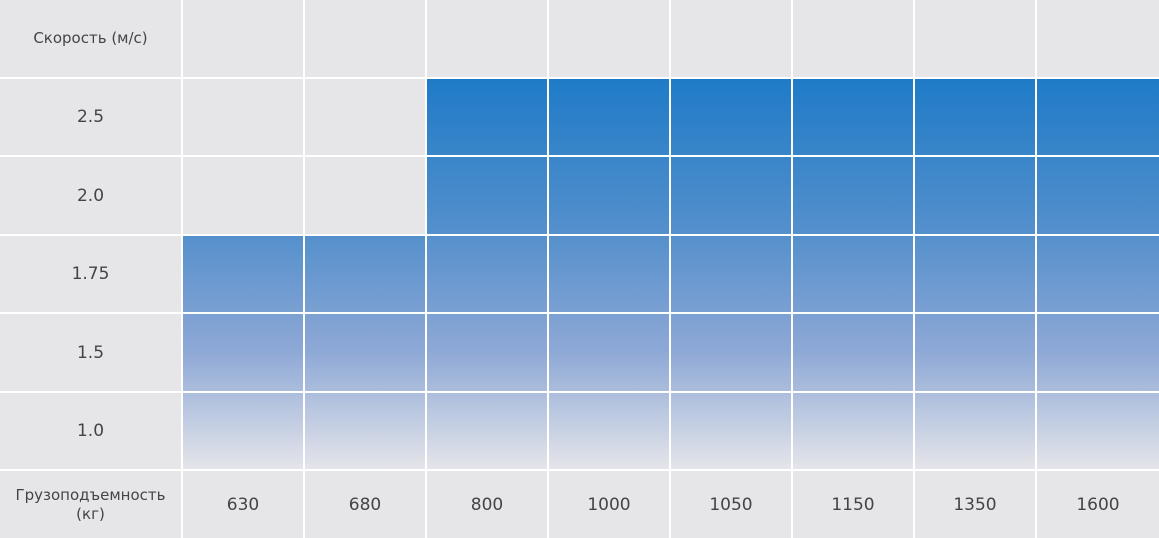 The image size is (1159, 538). I want to click on capacity-value: 630, so click(243, 504).